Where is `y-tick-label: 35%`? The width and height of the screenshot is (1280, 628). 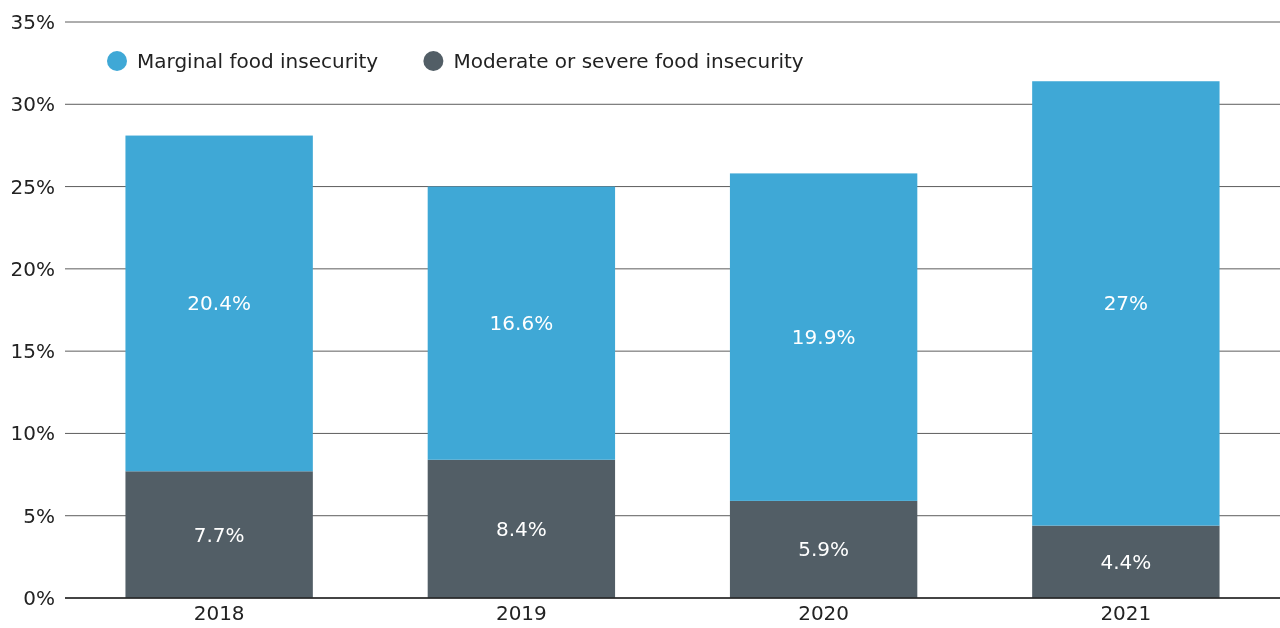 y-tick-label: 35% is located at coordinates (32, 22).